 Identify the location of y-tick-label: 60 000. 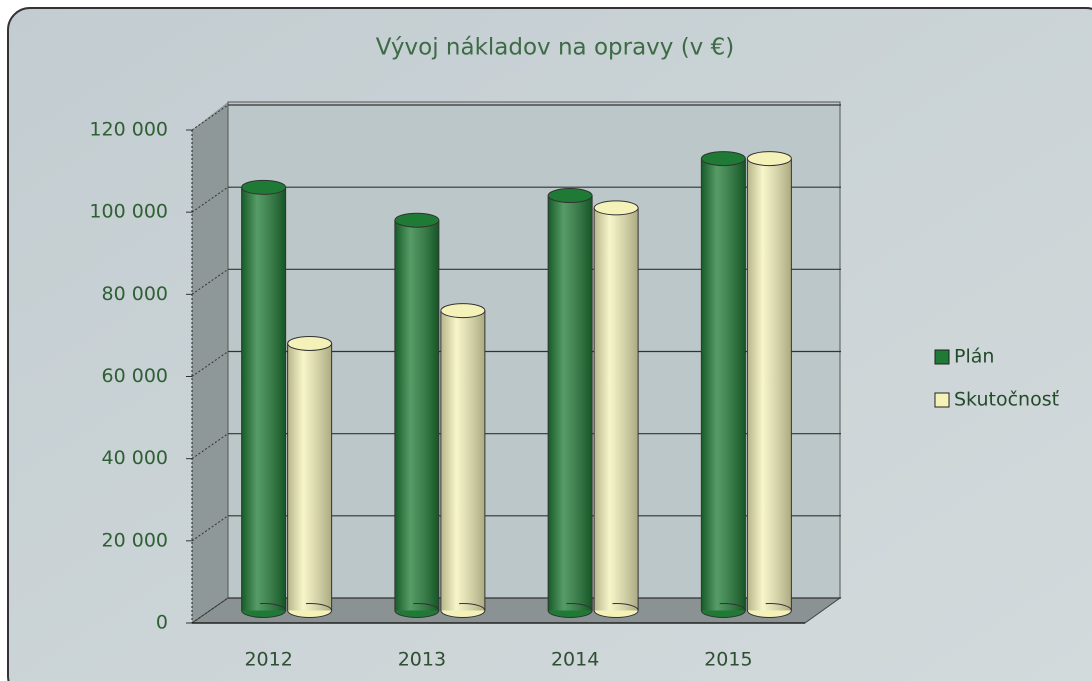
(135, 376).